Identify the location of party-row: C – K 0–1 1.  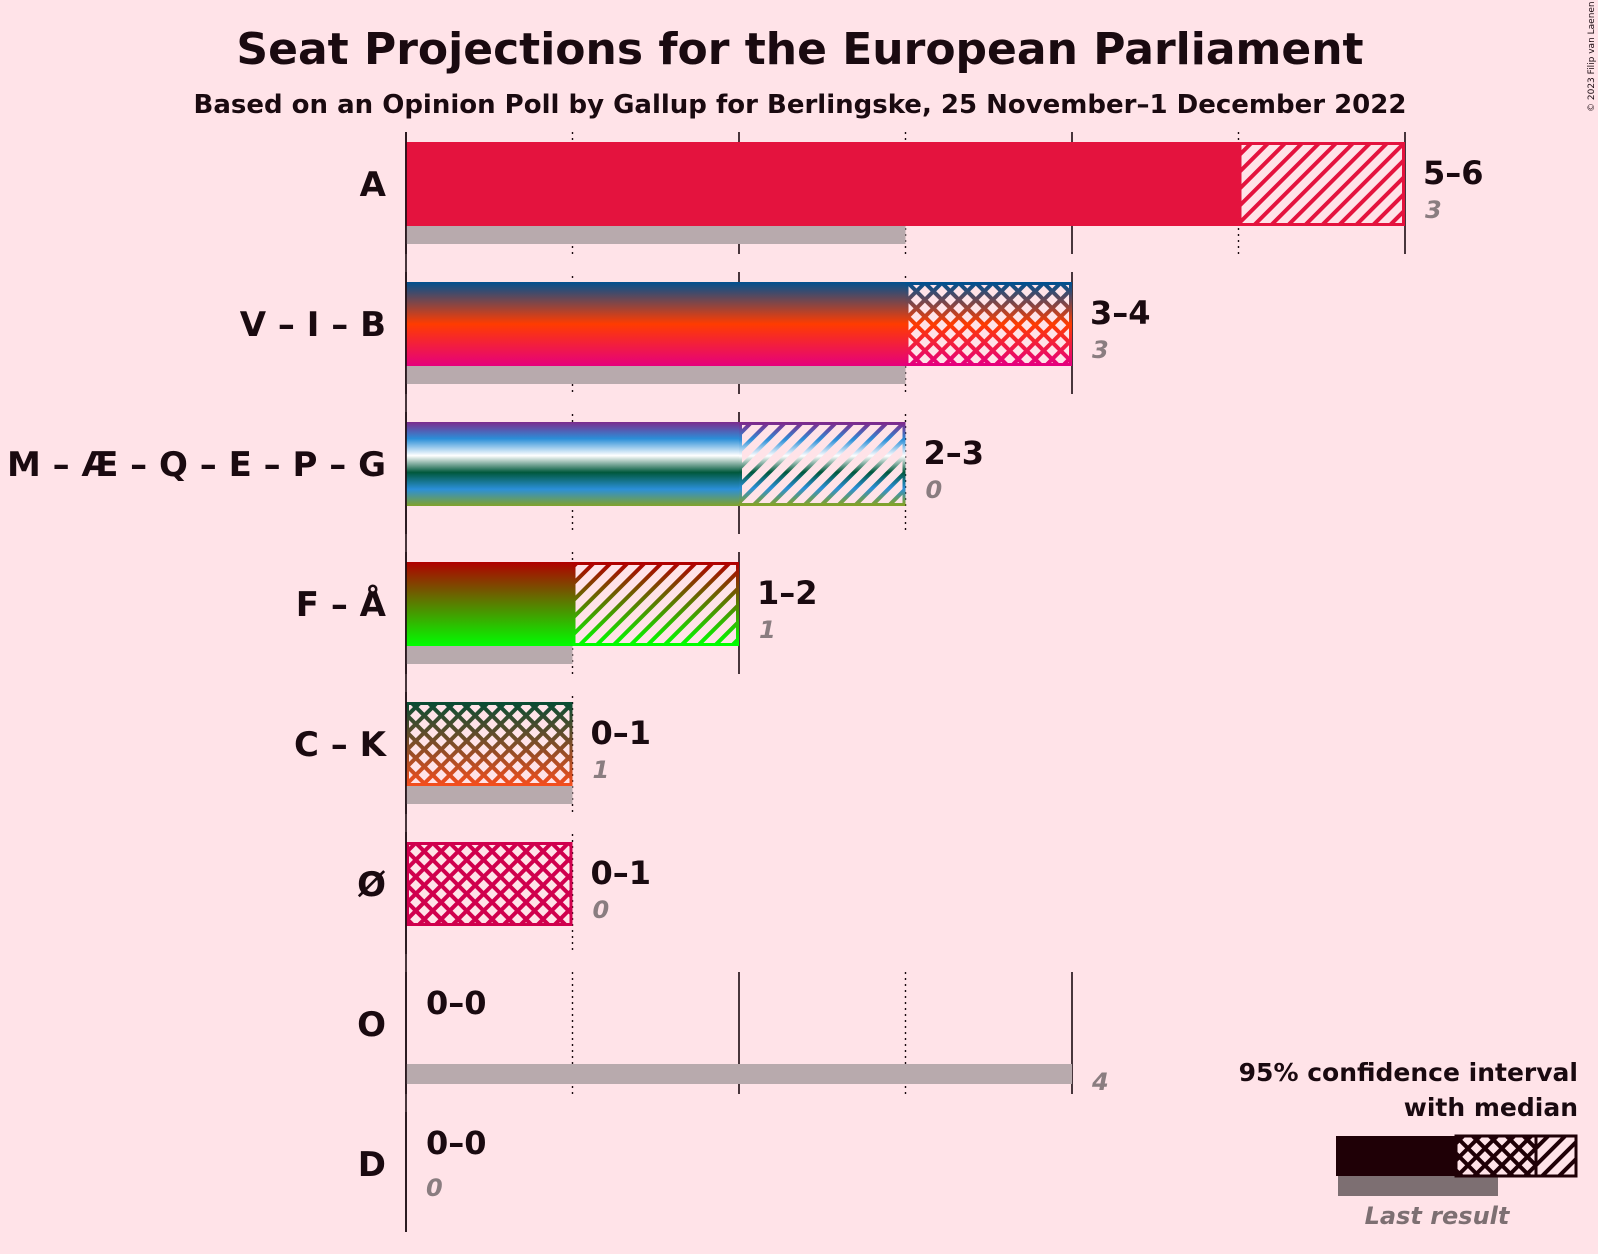
(473, 753).